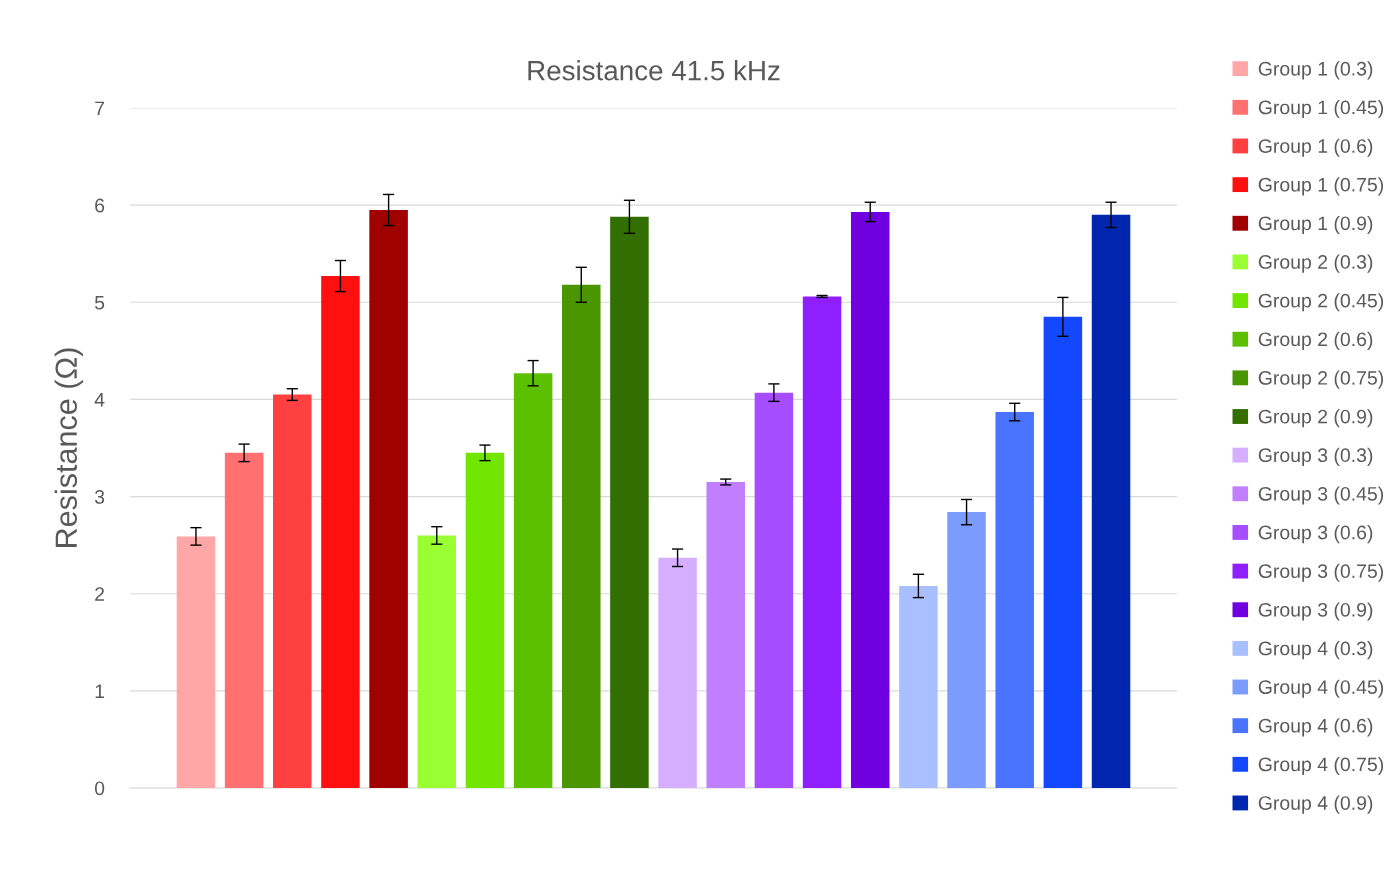 The width and height of the screenshot is (1398, 875). Describe the element at coordinates (1315, 534) in the screenshot. I see `legend-label: Group 3 (0.6)` at that location.